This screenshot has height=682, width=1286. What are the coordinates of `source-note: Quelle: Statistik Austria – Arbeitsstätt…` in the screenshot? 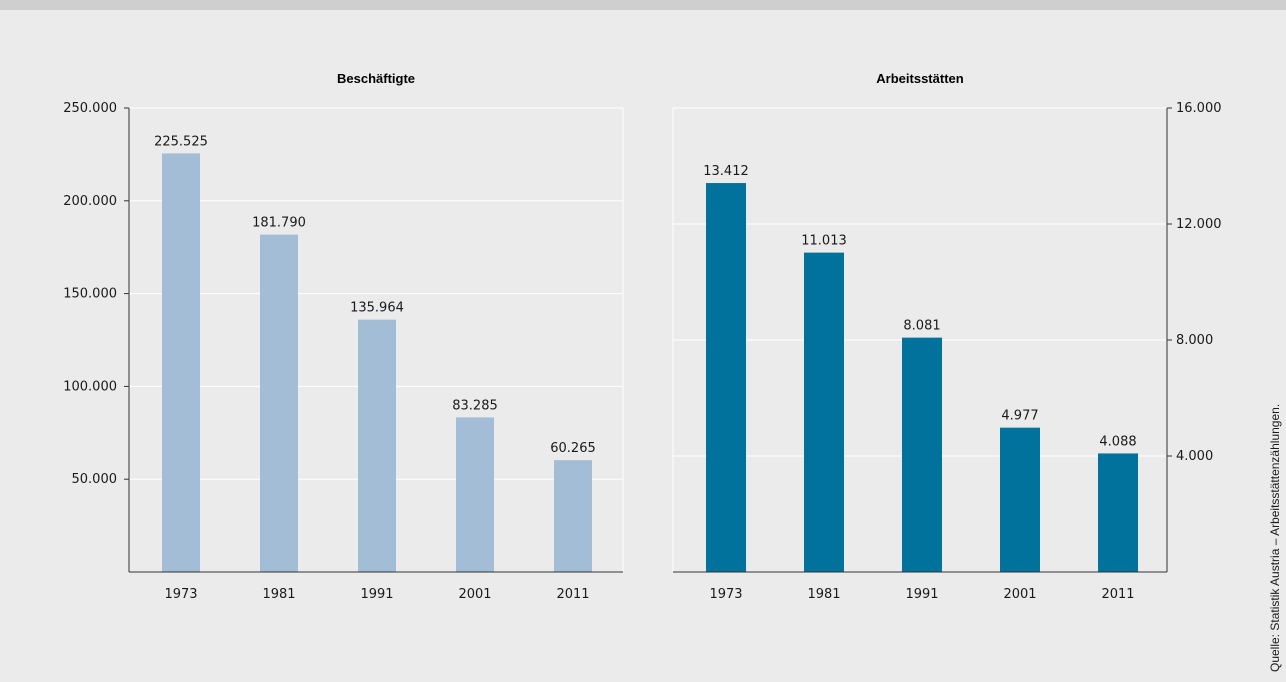 It's located at (1275, 537).